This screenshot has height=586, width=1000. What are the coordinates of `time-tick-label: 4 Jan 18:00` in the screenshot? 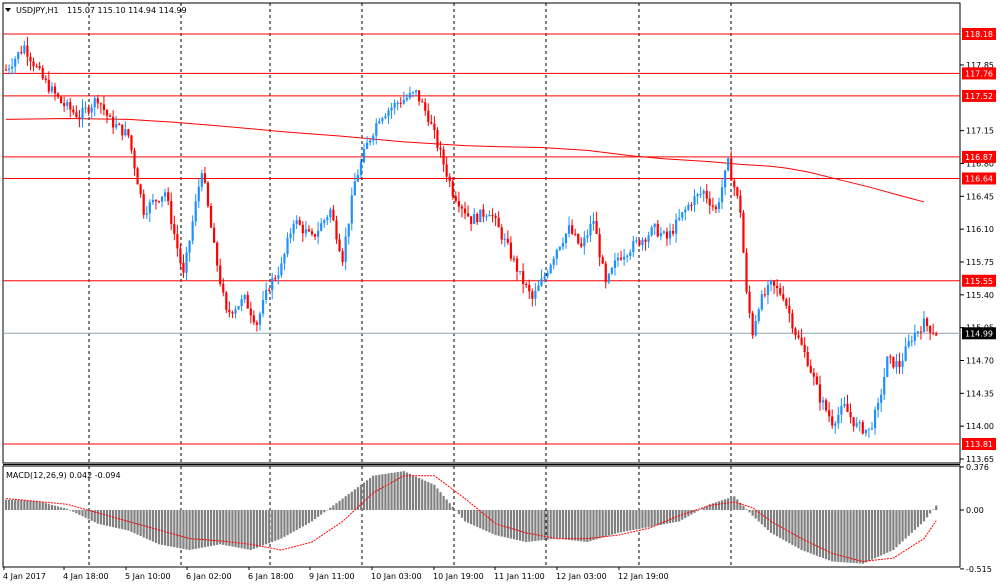 It's located at (86, 576).